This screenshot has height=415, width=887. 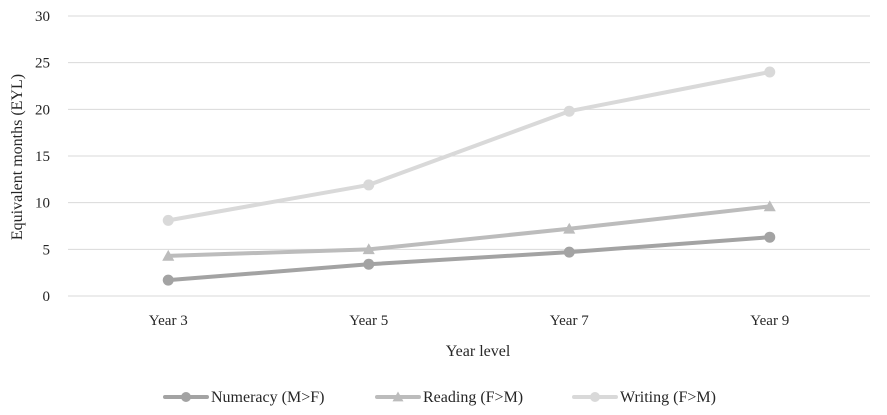 I want to click on y-tick-label: 20, so click(x=42, y=110).